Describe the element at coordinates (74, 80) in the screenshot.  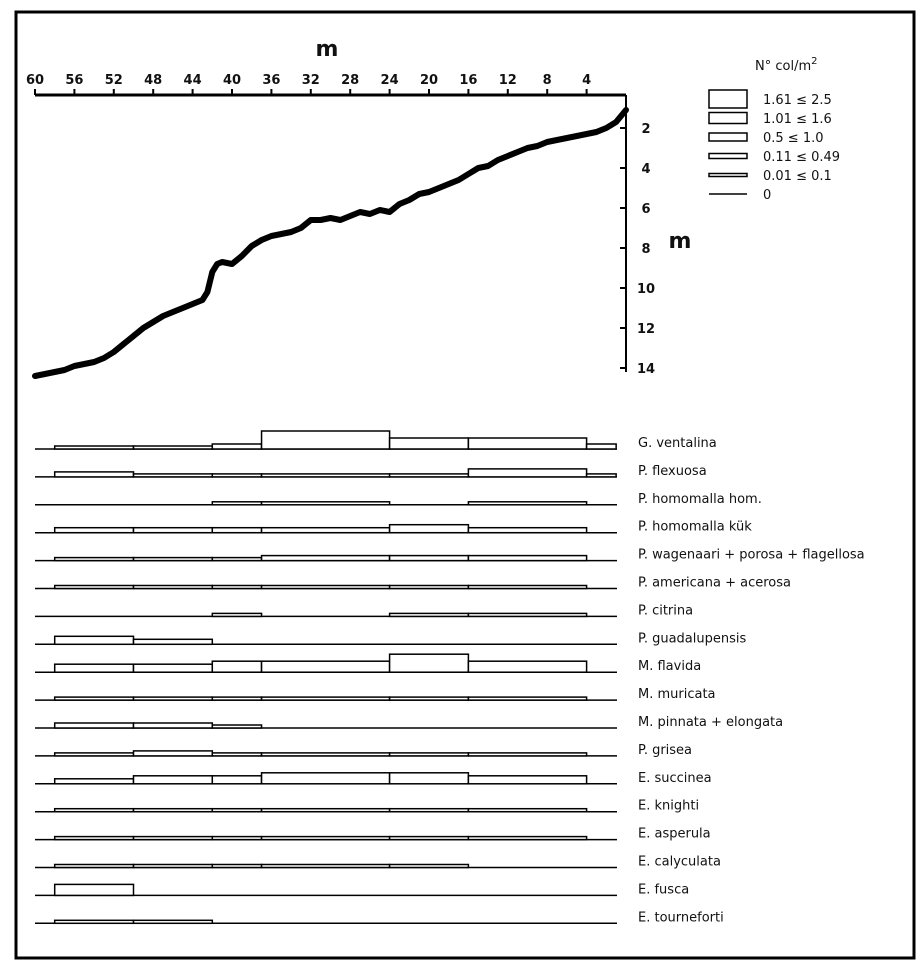
I see `x-tick-label: 56` at that location.